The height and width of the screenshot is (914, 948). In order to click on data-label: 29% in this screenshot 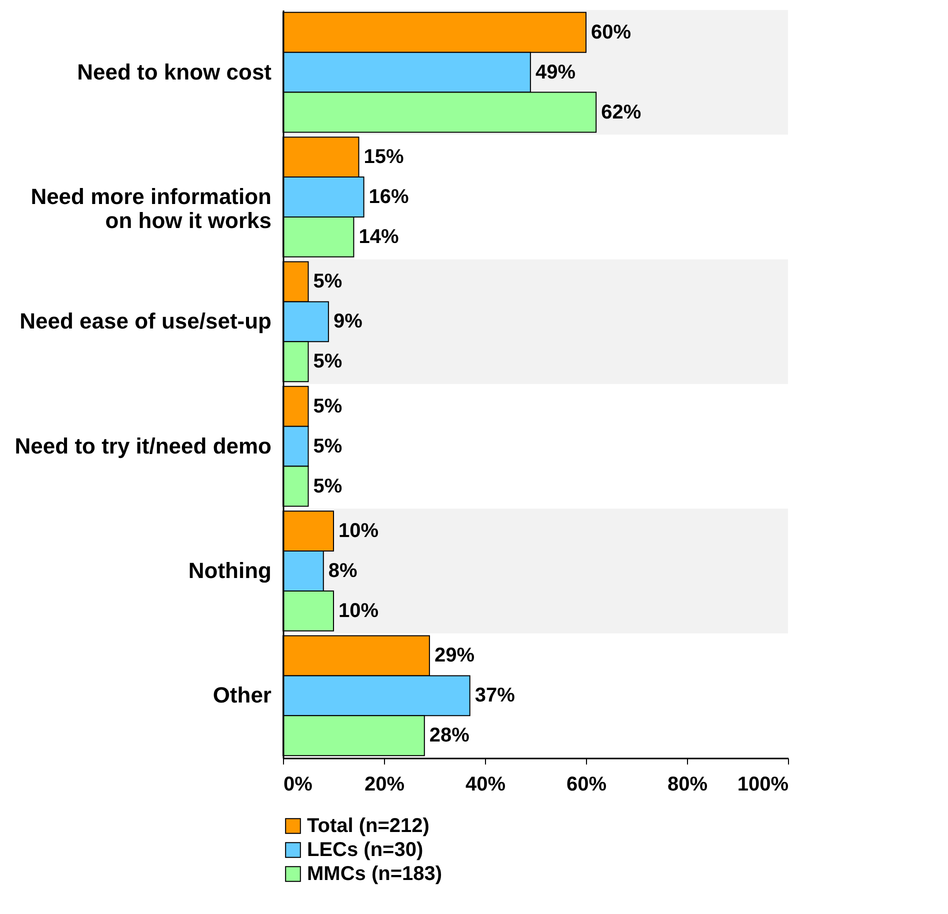, I will do `click(454, 655)`.